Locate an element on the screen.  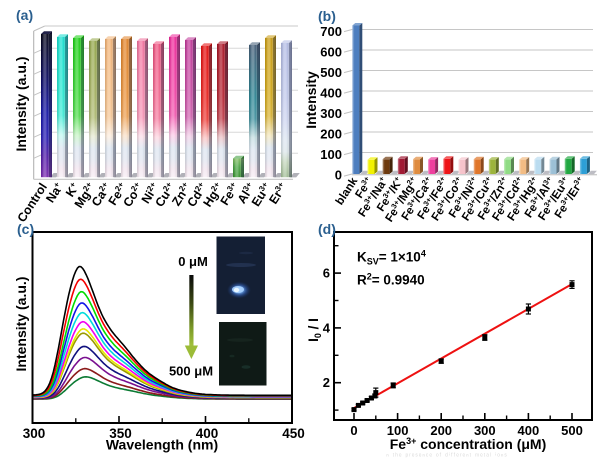
svg-text: 350 is located at coordinates (120, 433).